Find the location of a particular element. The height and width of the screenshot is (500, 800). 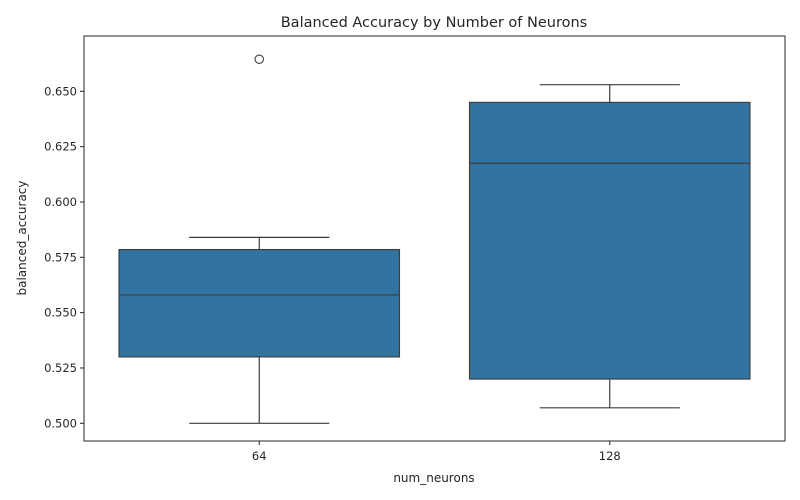

y-tick-label: 0.500 is located at coordinates (60, 423).